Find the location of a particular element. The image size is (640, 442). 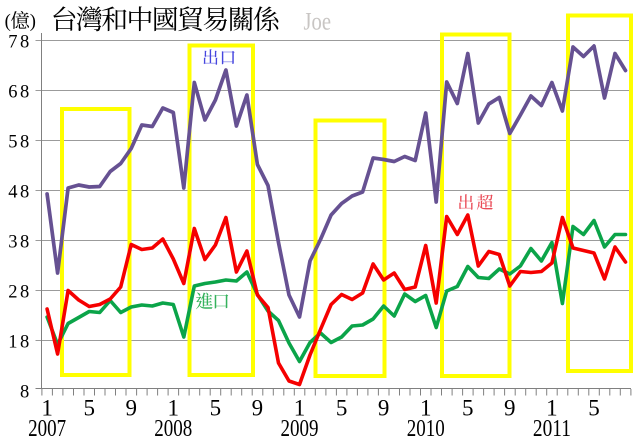

svg-text: 2010 is located at coordinates (426, 429).